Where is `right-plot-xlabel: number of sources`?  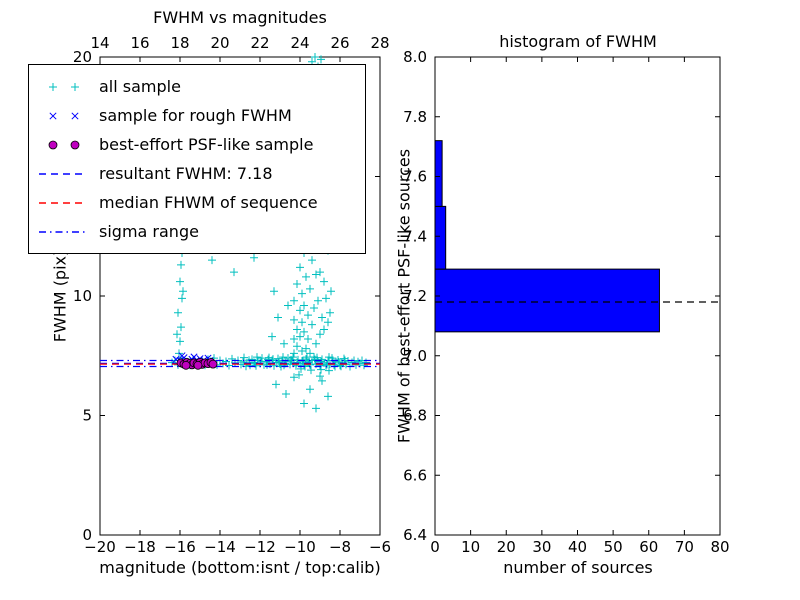 right-plot-xlabel: number of sources is located at coordinates (578, 567).